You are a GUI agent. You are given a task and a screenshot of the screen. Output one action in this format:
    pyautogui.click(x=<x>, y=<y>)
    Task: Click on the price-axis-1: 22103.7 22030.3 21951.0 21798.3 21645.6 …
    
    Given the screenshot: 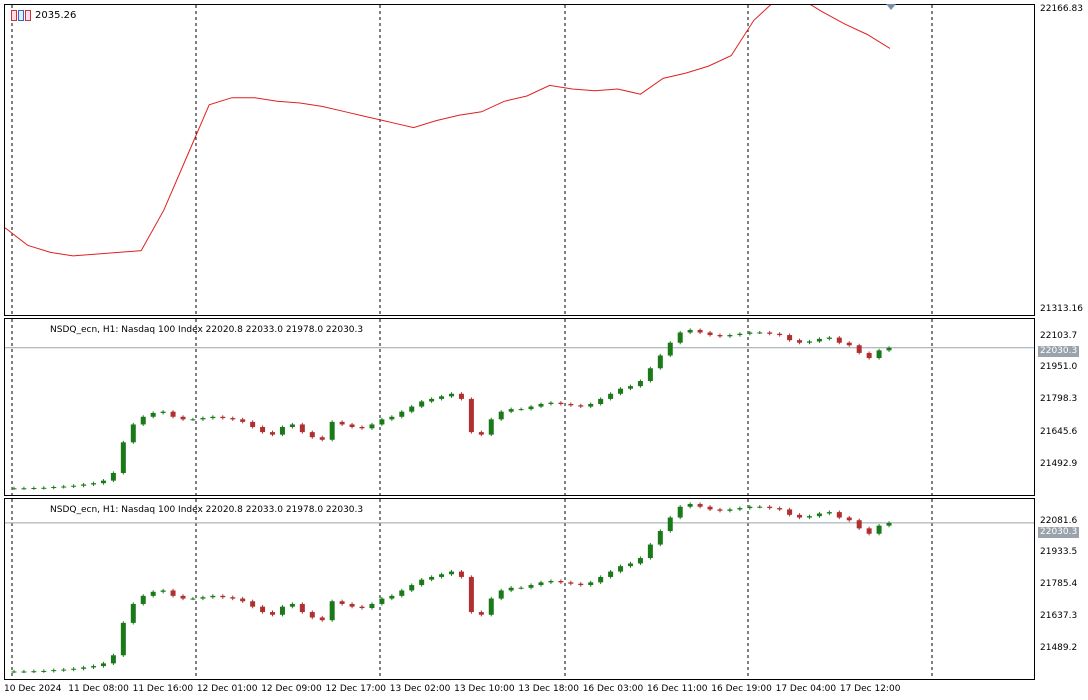 What is the action you would take?
    pyautogui.click(x=1062, y=407)
    